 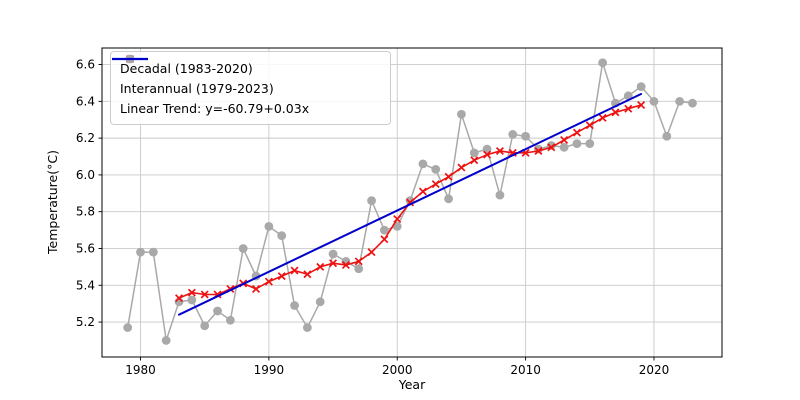 I want to click on legend-item-decadal: Decadal (1983-2020), so click(x=246, y=66).